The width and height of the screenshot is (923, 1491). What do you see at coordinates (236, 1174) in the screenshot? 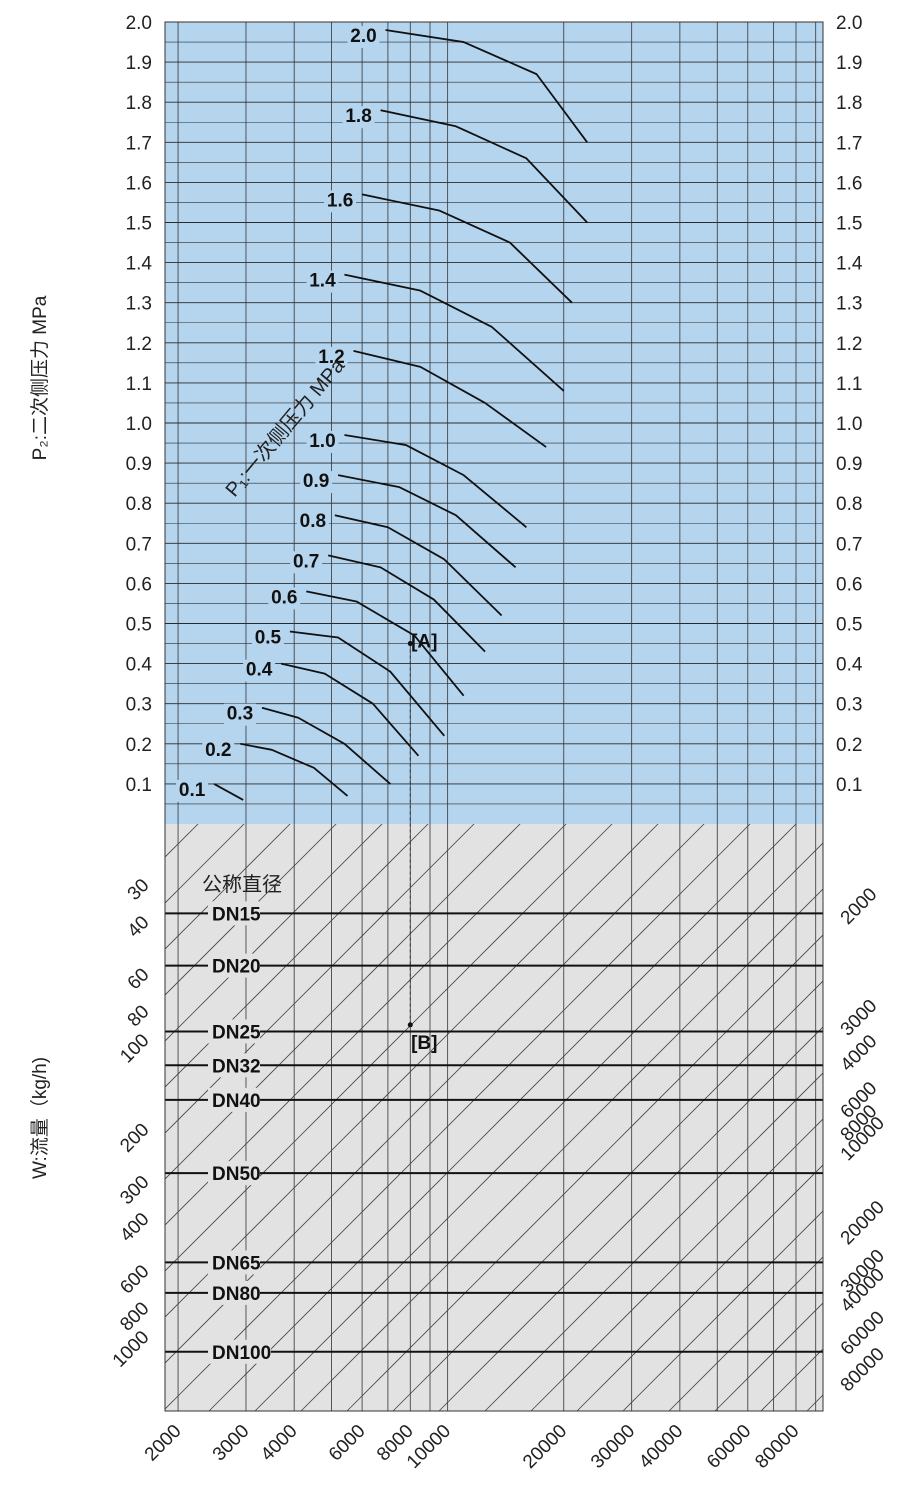
I see `dn-label: DN50` at bounding box center [236, 1174].